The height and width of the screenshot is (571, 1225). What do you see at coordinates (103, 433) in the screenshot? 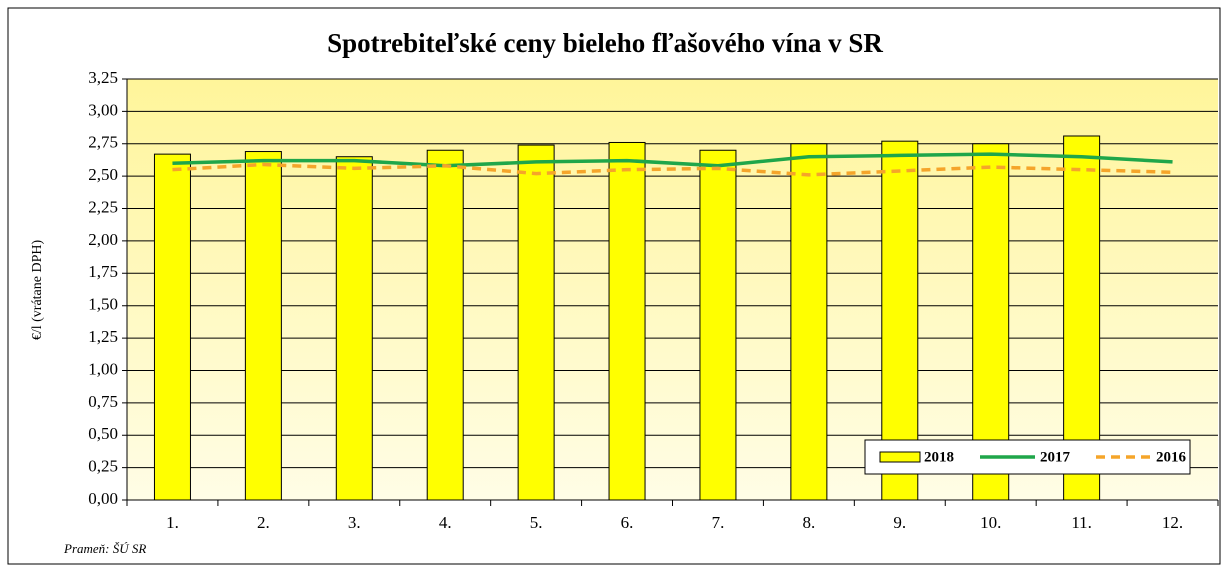
I see `y-tick-label: 0,50` at bounding box center [103, 433].